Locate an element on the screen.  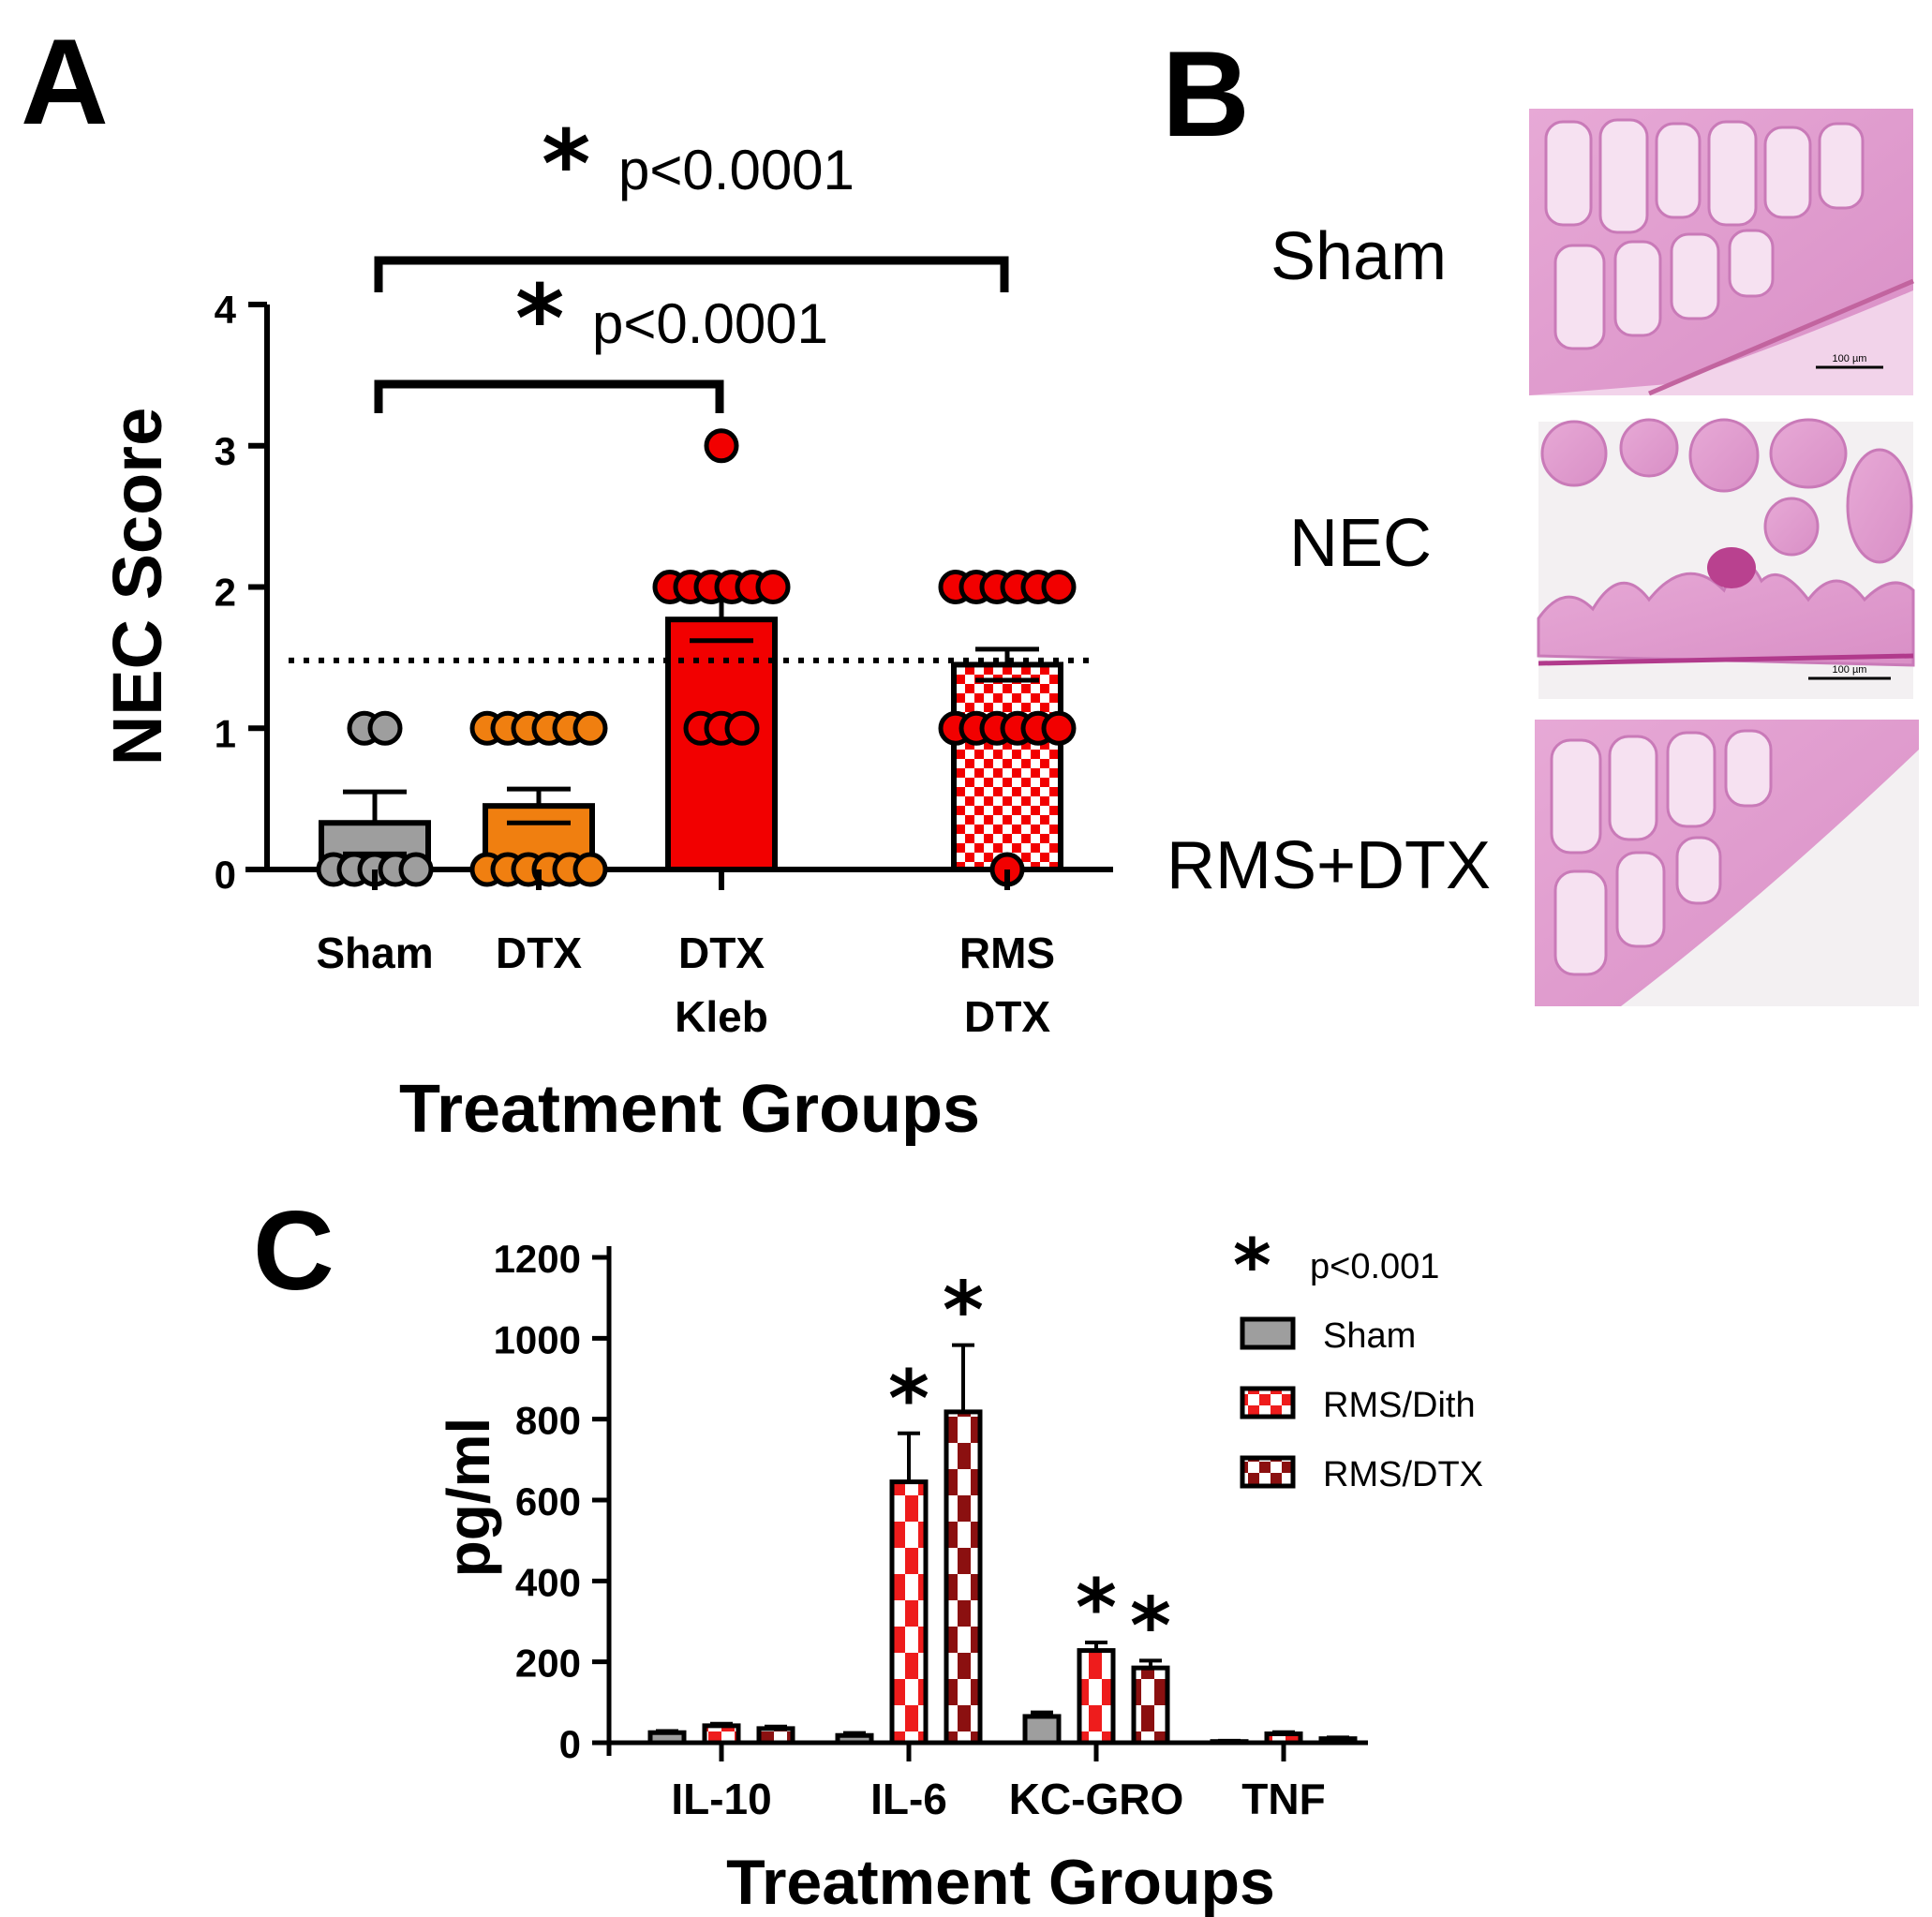
x-tick-label: TNF is located at coordinates (1283, 1799).